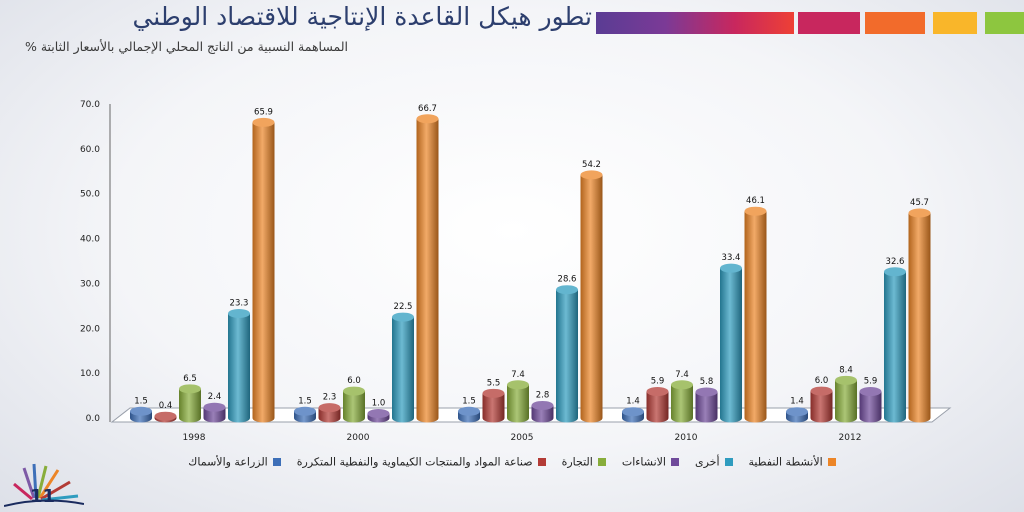 The width and height of the screenshot is (1024, 512). Describe the element at coordinates (194, 438) in the screenshot. I see `x-tick-label: 1998` at that location.